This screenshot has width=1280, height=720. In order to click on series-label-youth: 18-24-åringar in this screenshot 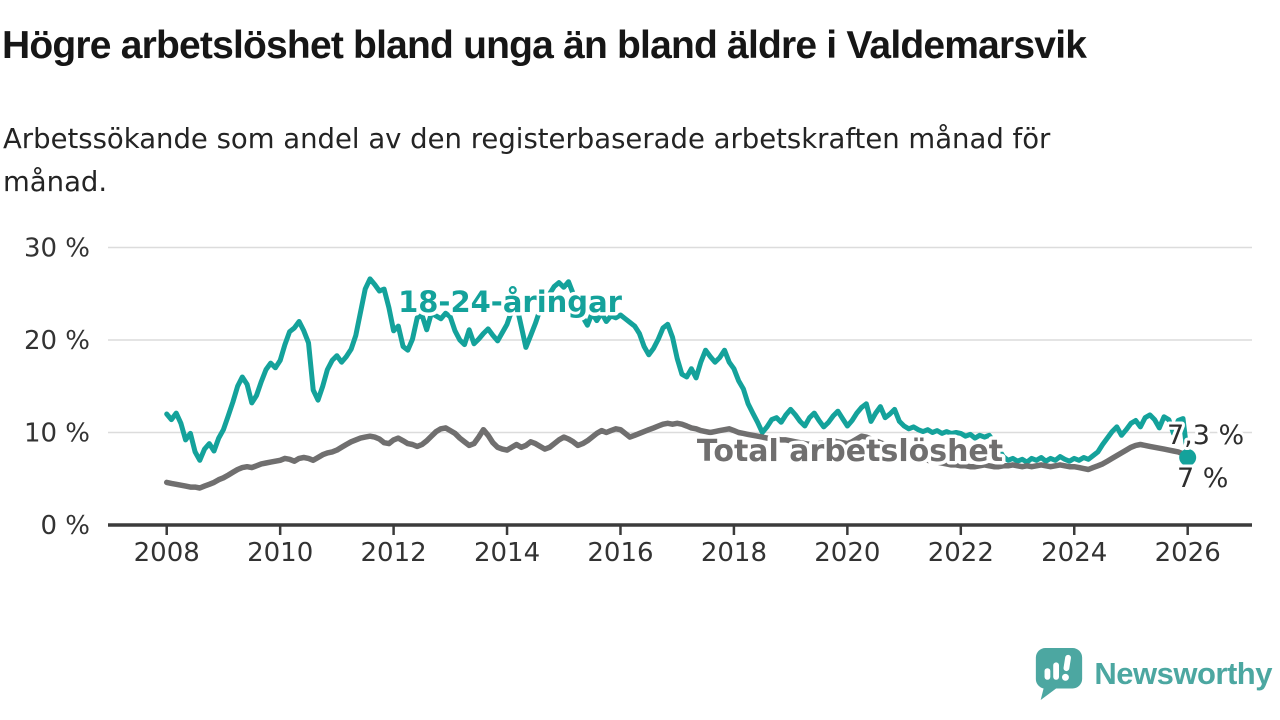, I will do `click(510, 302)`.